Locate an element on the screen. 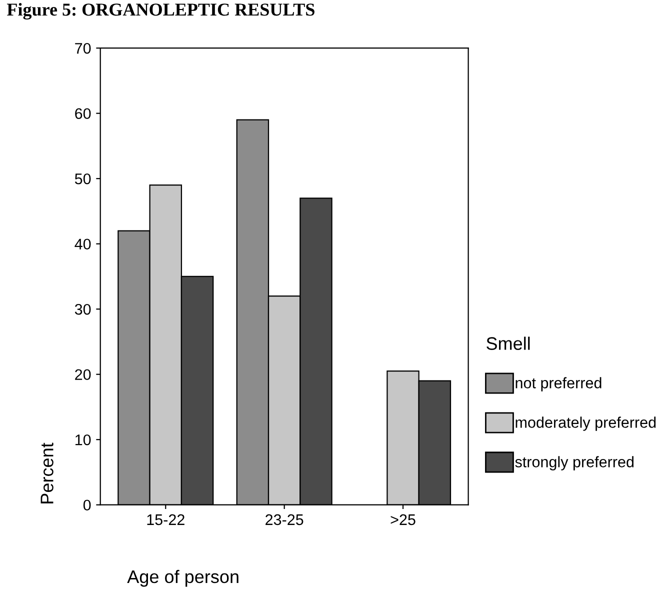 The height and width of the screenshot is (601, 669). y-tick-label: 70 is located at coordinates (83, 48).